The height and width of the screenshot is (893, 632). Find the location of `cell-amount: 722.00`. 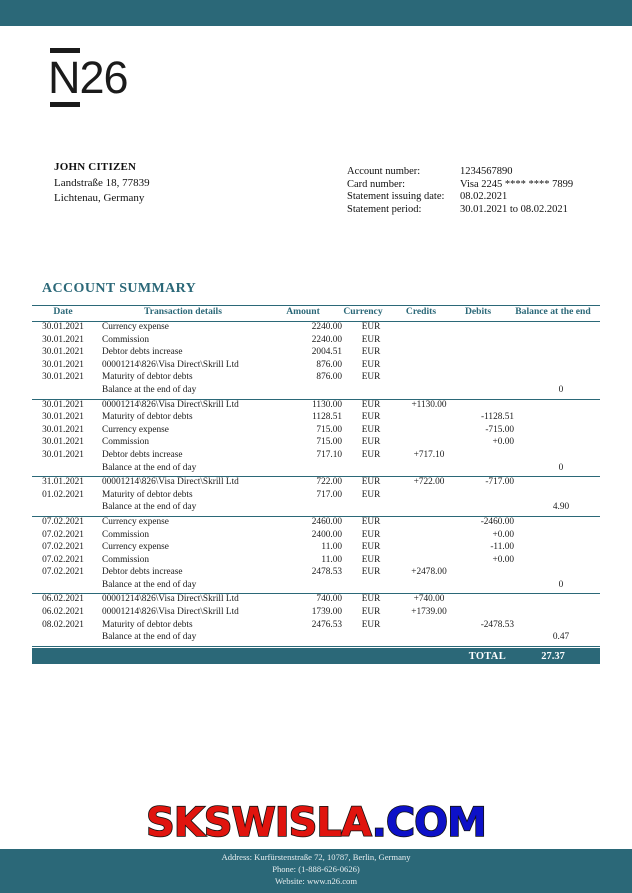

cell-amount: 722.00 is located at coordinates (329, 482).